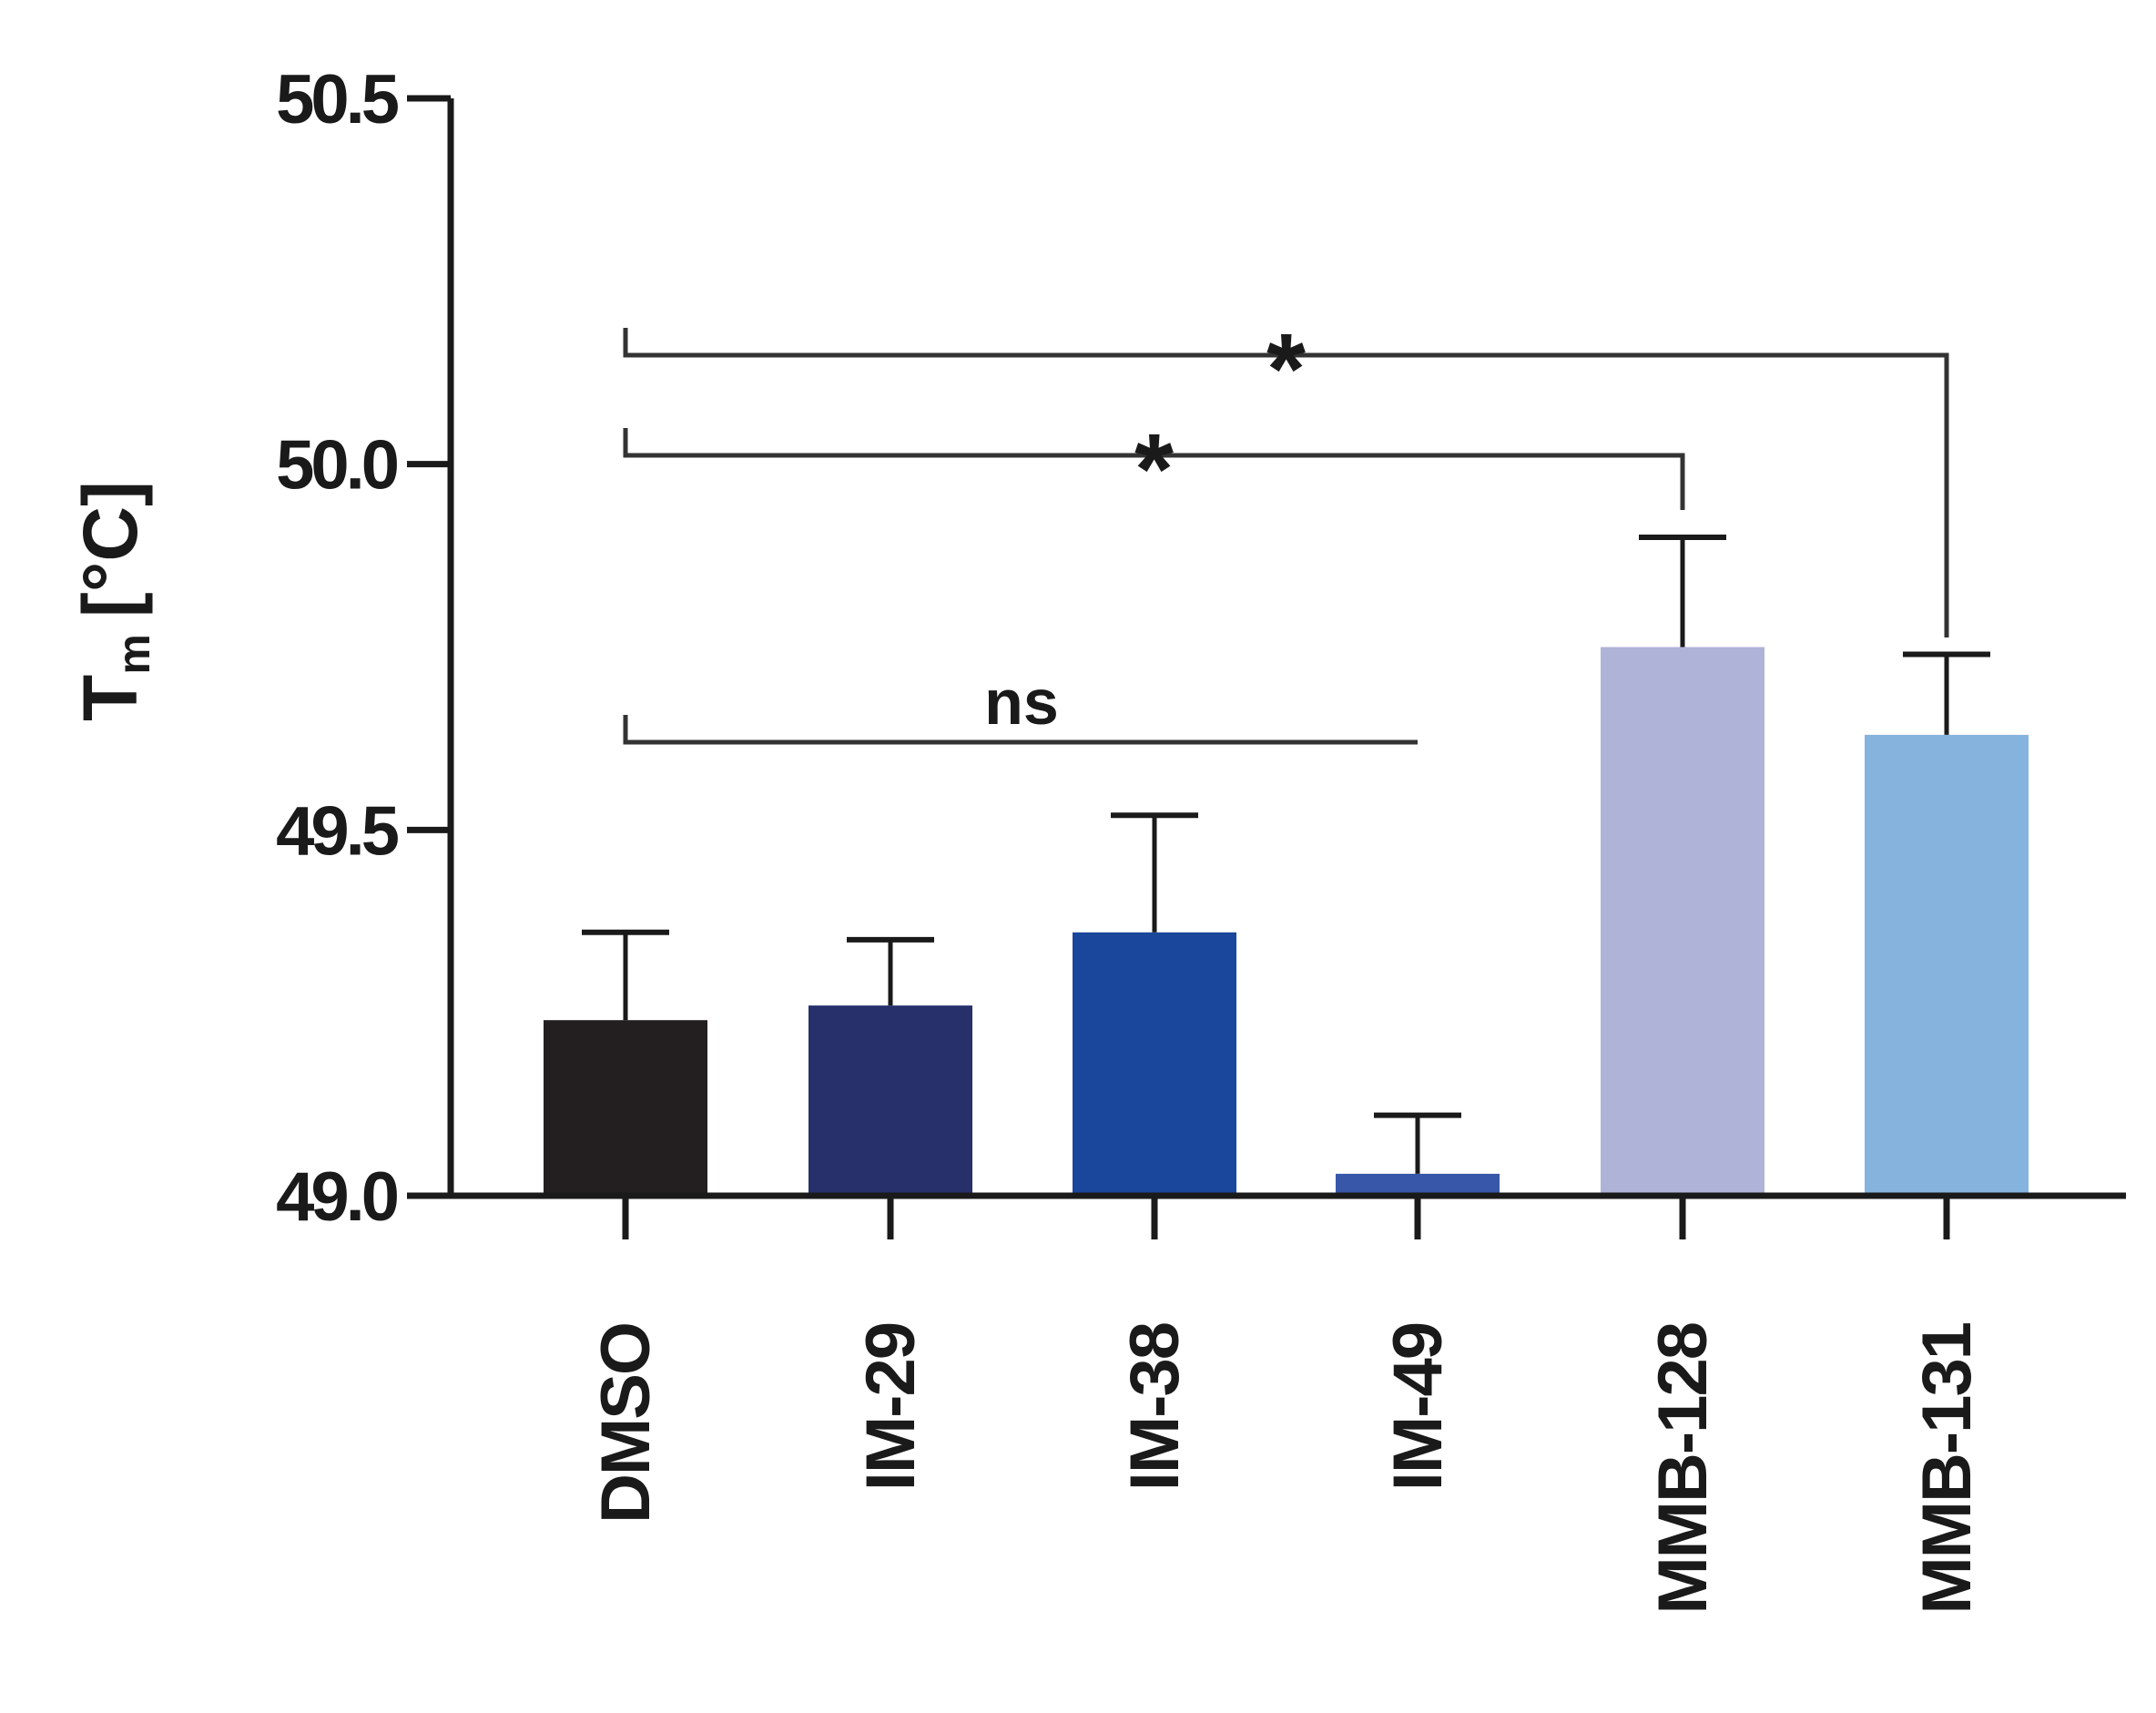 Image resolution: width=2156 pixels, height=1713 pixels. Describe the element at coordinates (626, 1423) in the screenshot. I see `x-tick-label-dmso: DMSO` at that location.